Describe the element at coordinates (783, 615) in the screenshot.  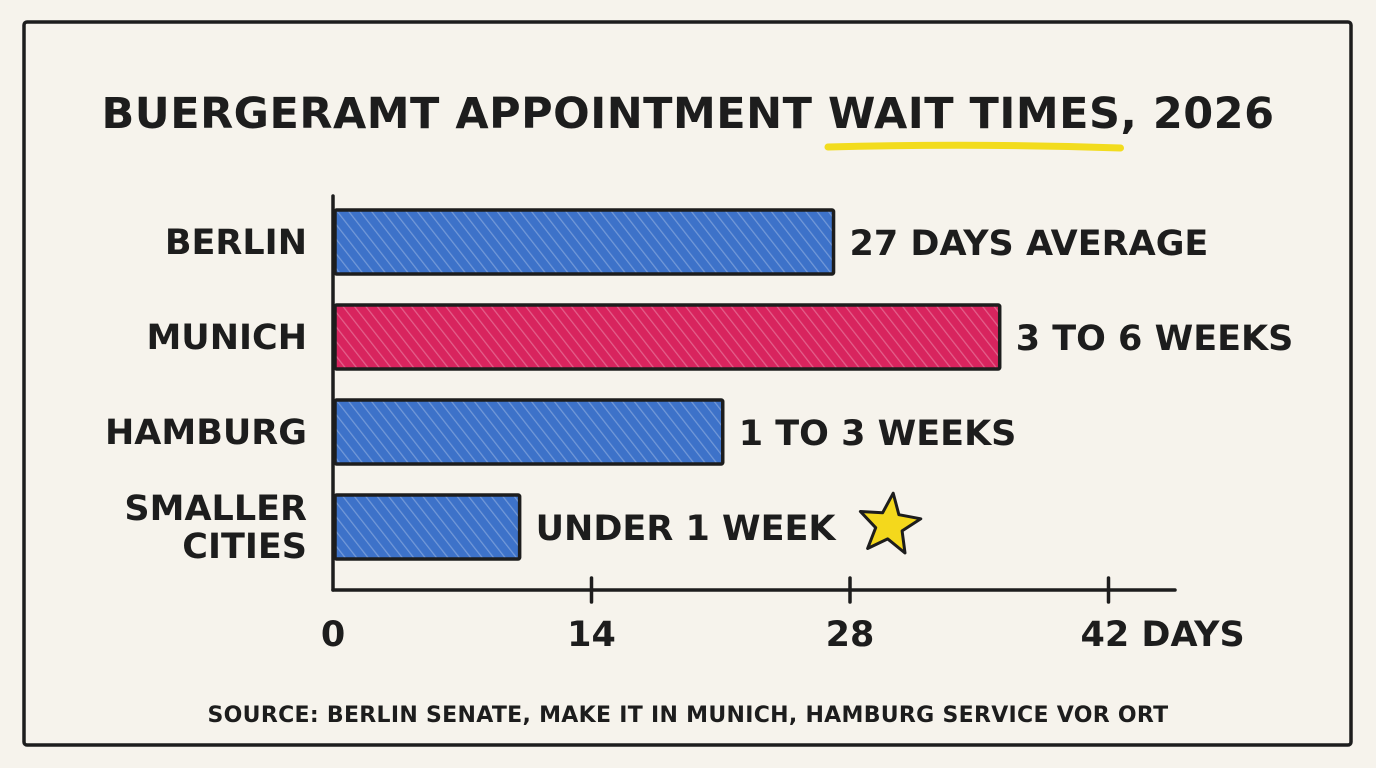
I see `x-axis-ticks: 0 14 28 42 DAYS` at that location.